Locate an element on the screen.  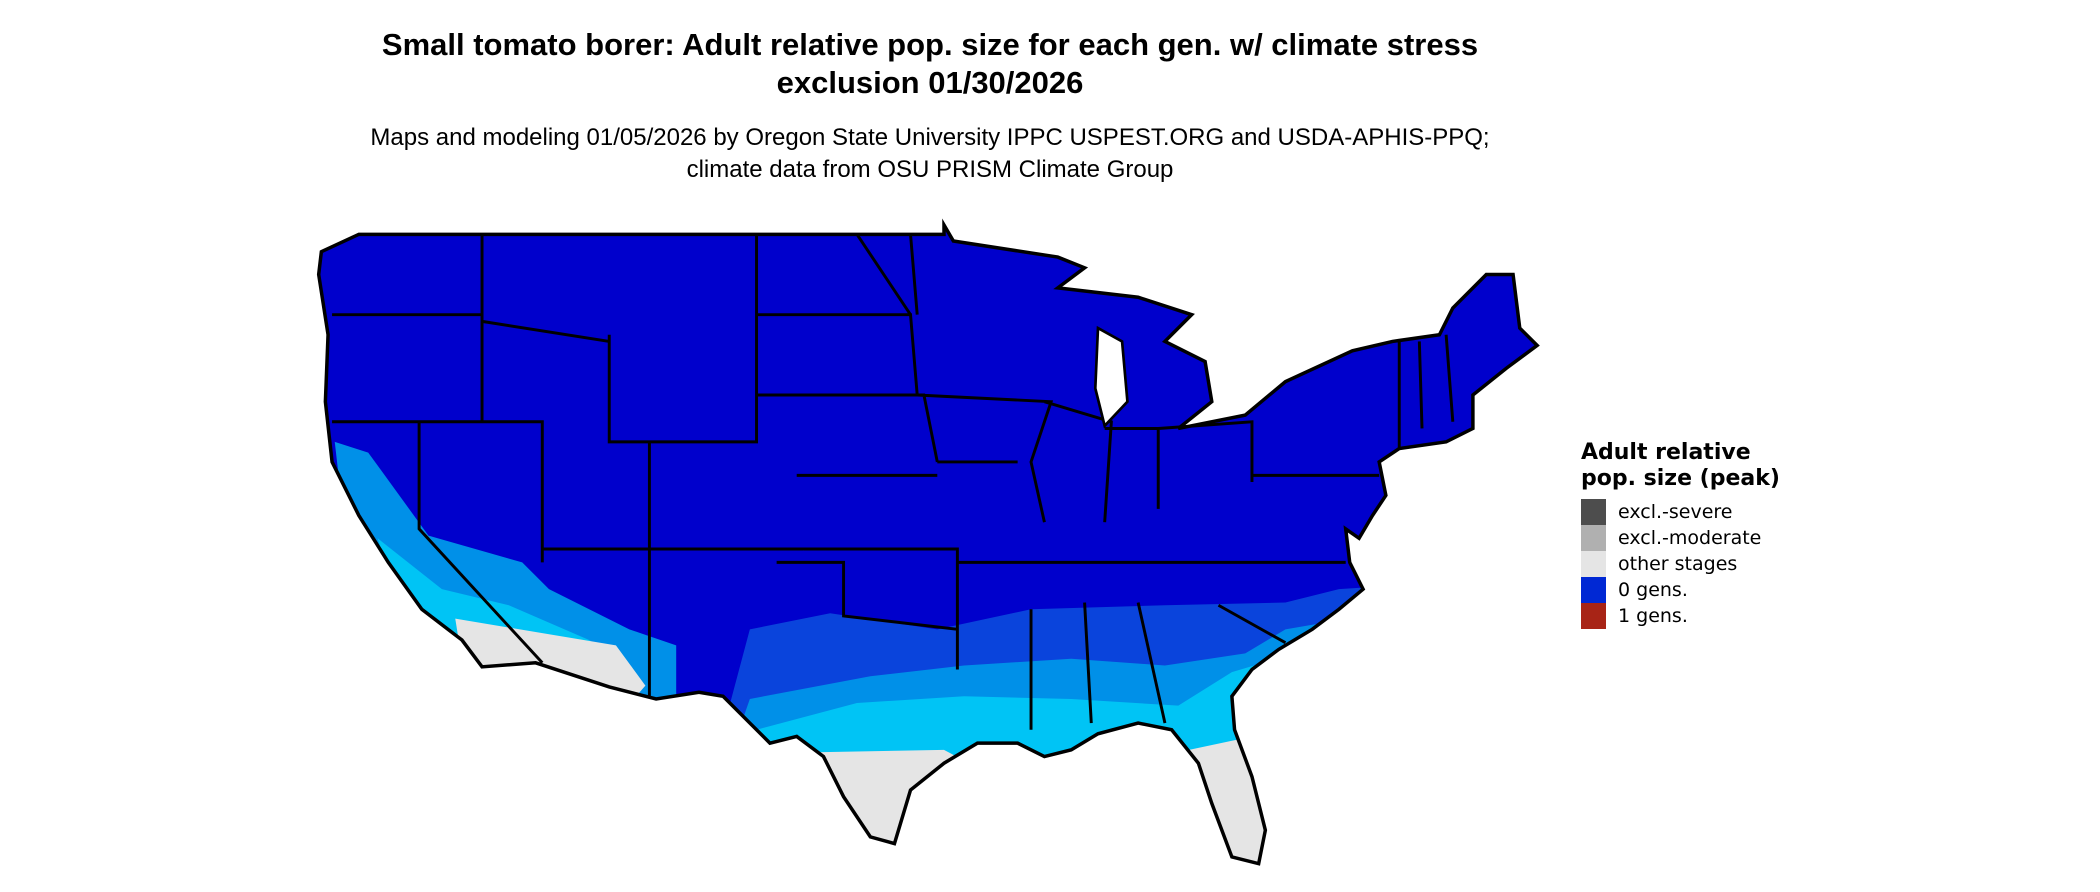
legend-item-other-stages: other stages is located at coordinates (1681, 564).